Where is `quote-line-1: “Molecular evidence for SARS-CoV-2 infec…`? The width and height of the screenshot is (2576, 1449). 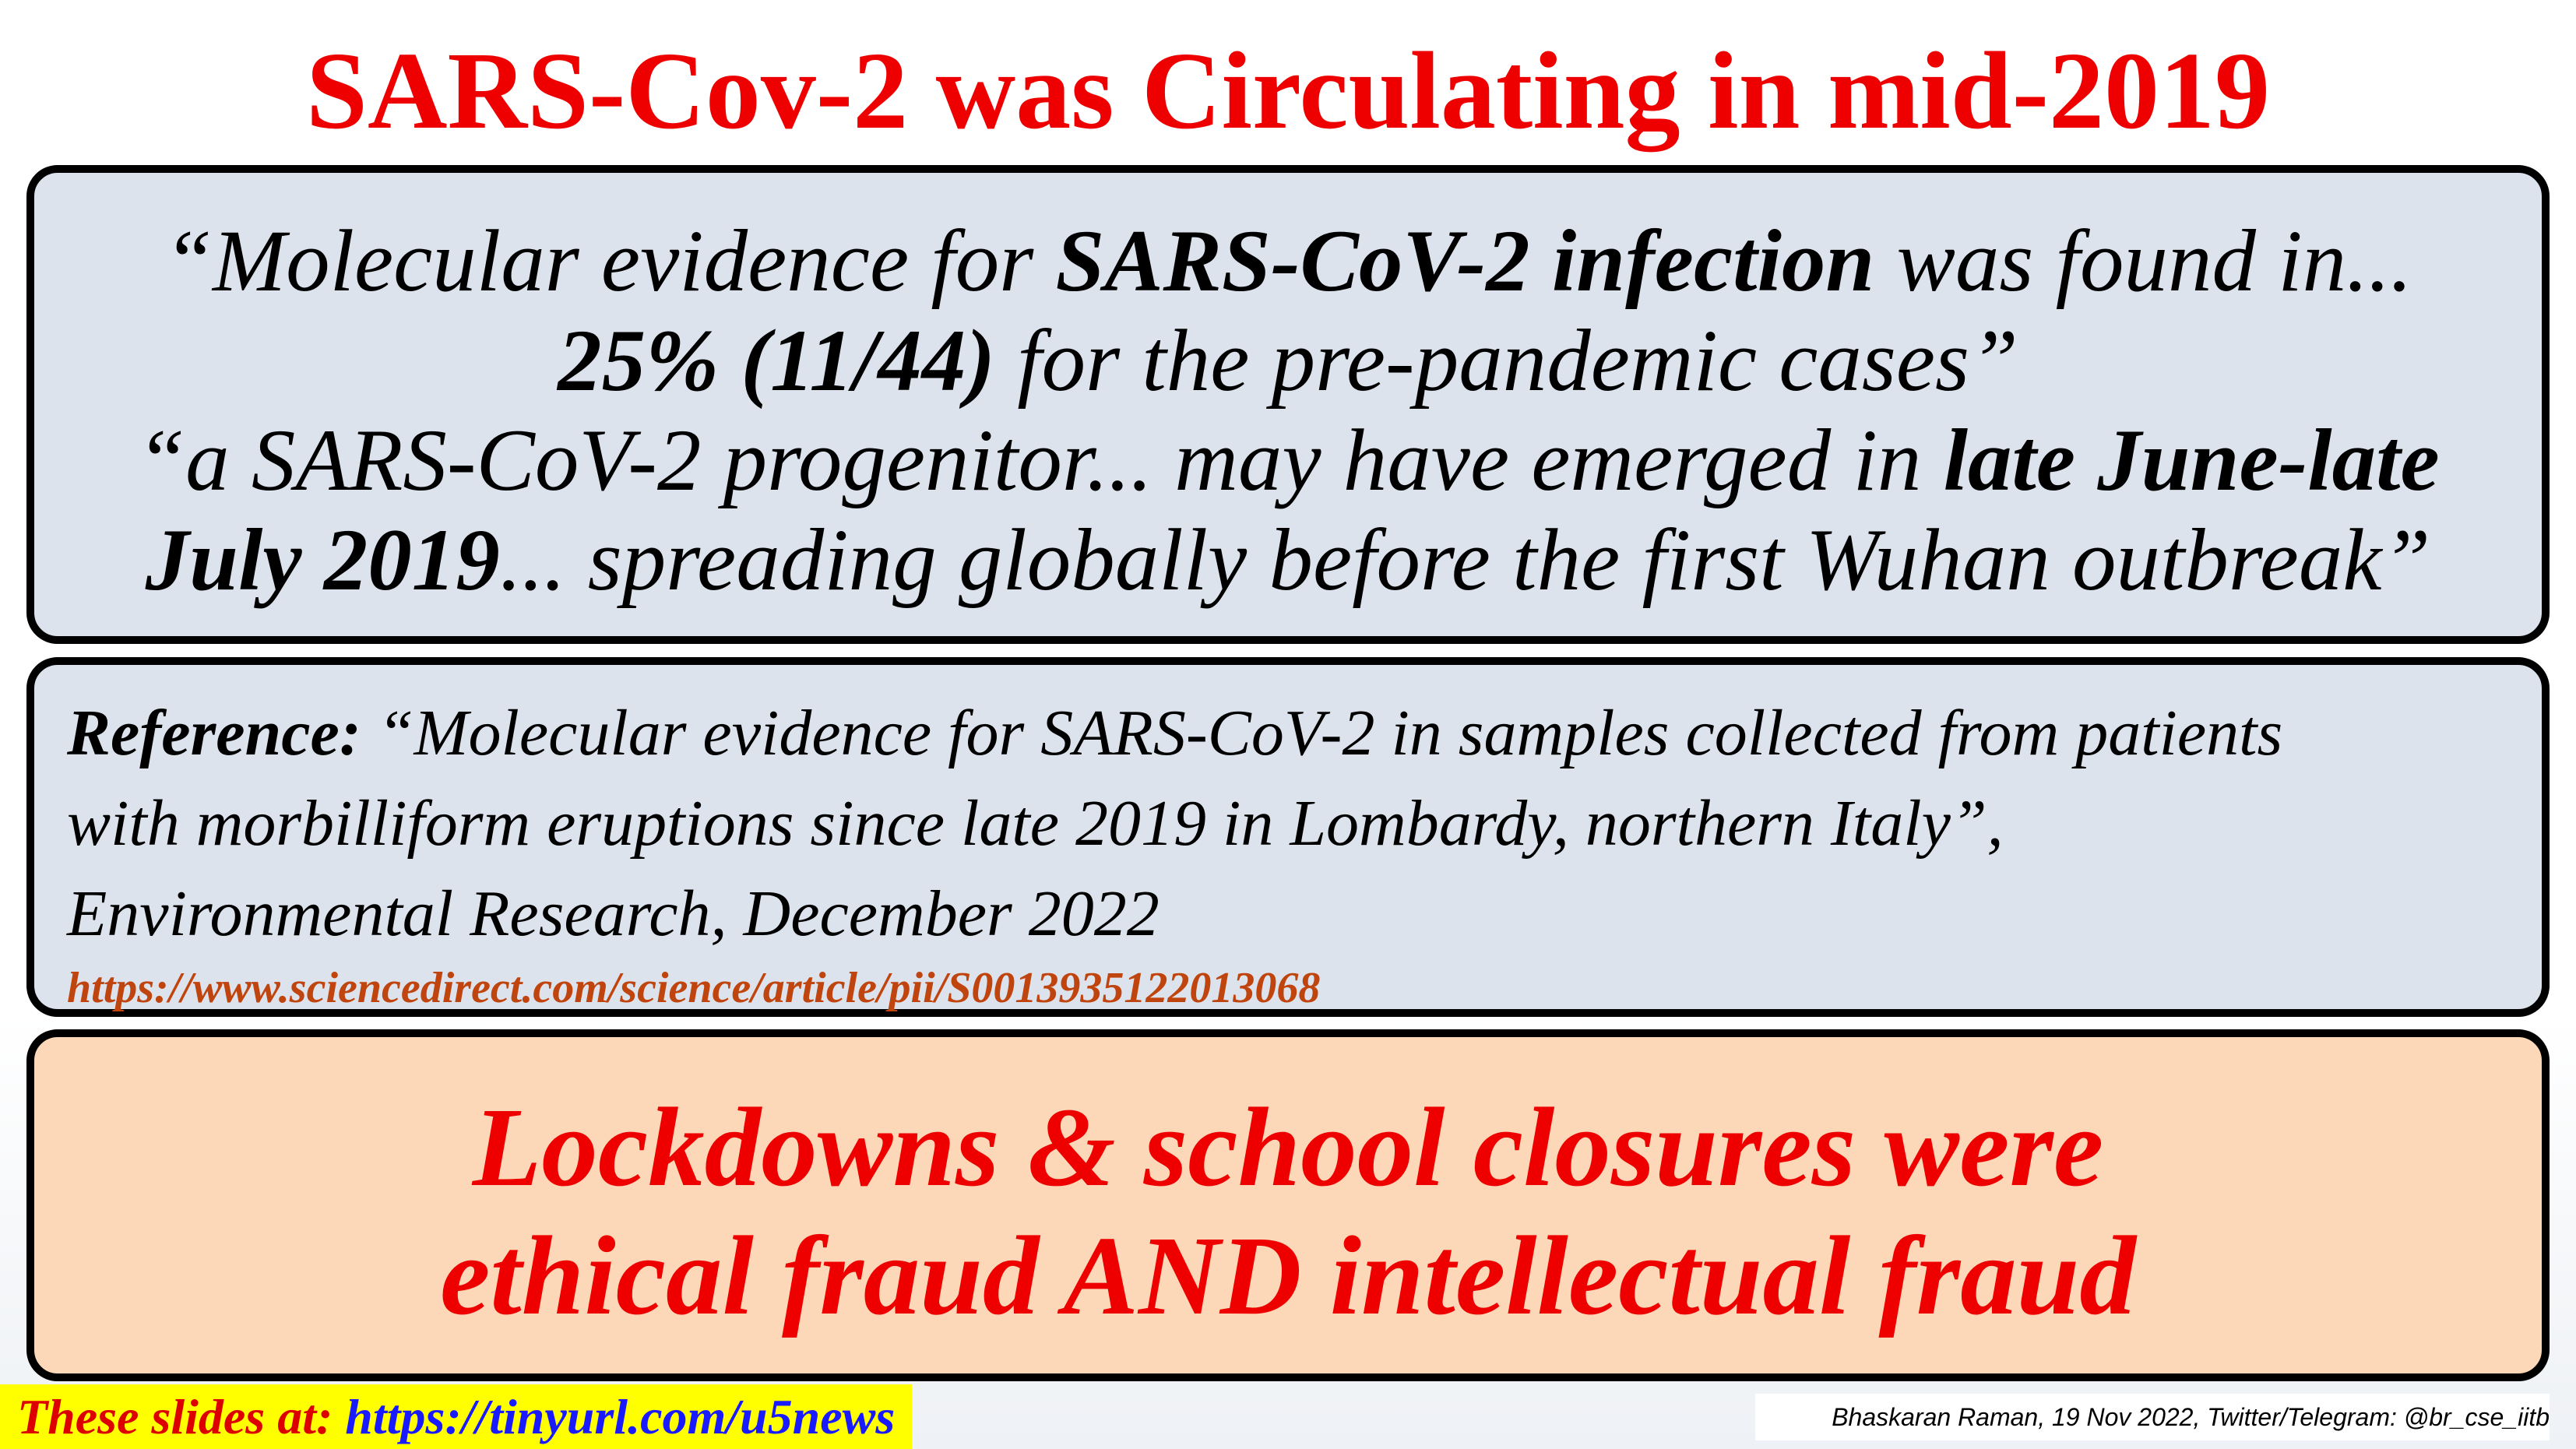
quote-line-1: “Molecular evidence for SARS-CoV-2 infec… is located at coordinates (1288, 262).